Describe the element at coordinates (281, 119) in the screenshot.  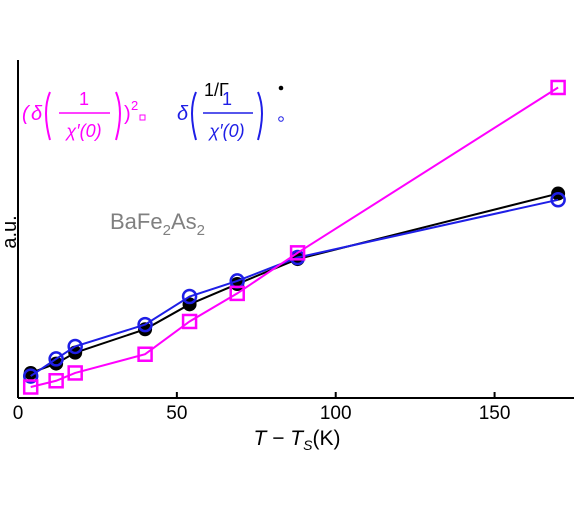
I see `legend-blue-marker` at that location.